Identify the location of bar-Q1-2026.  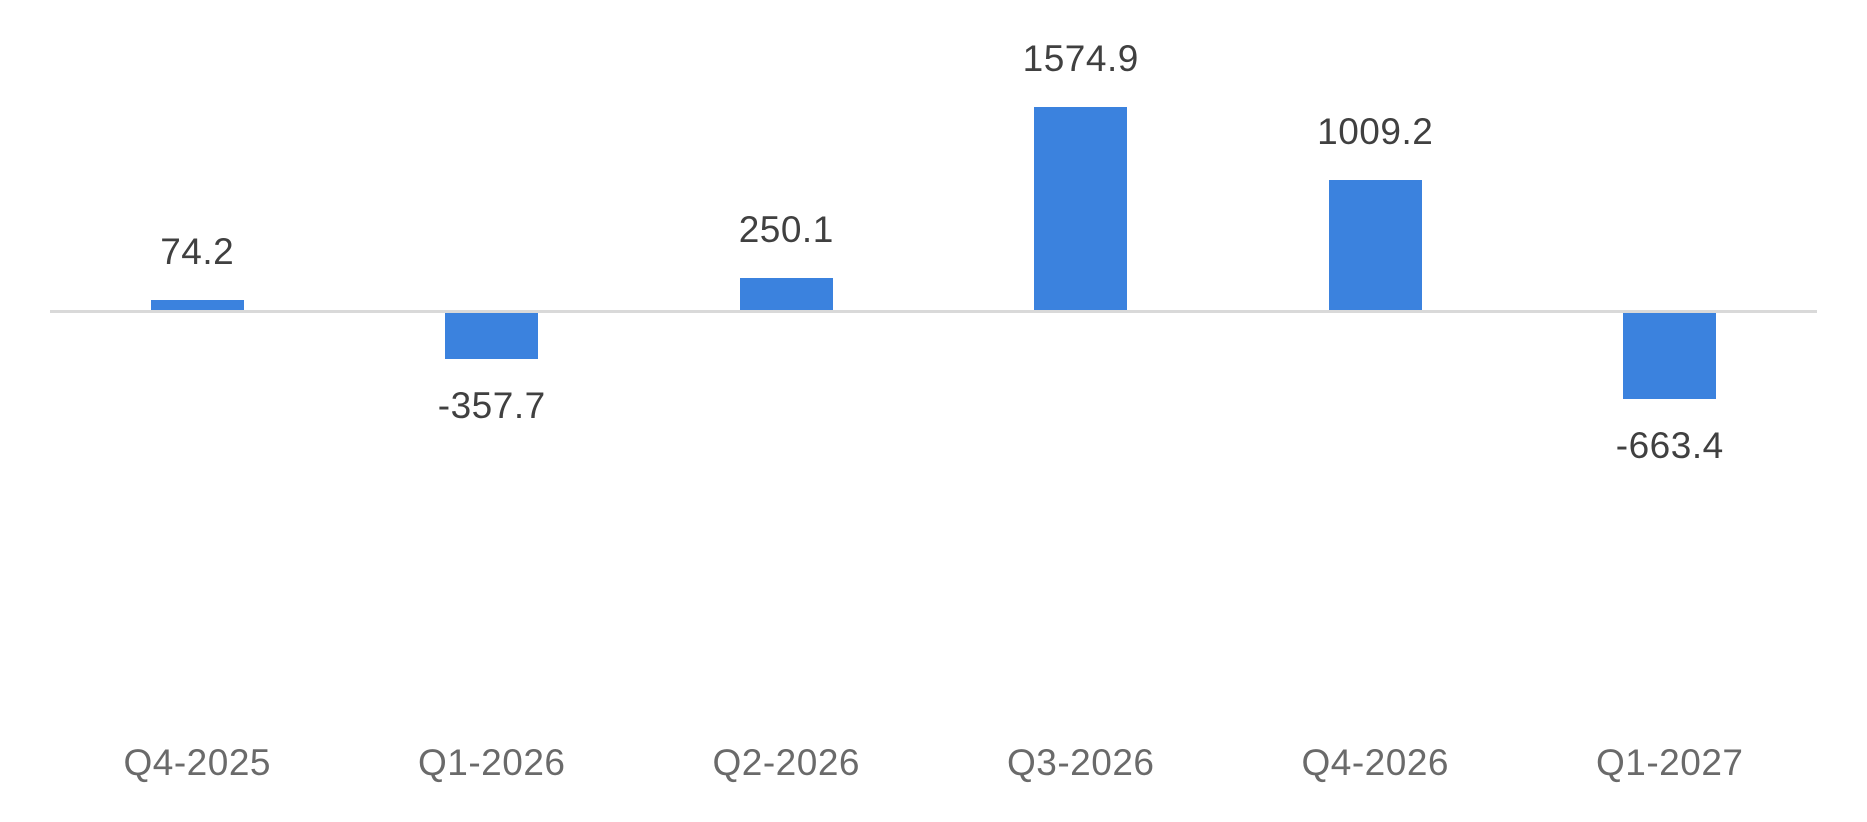
(492, 336).